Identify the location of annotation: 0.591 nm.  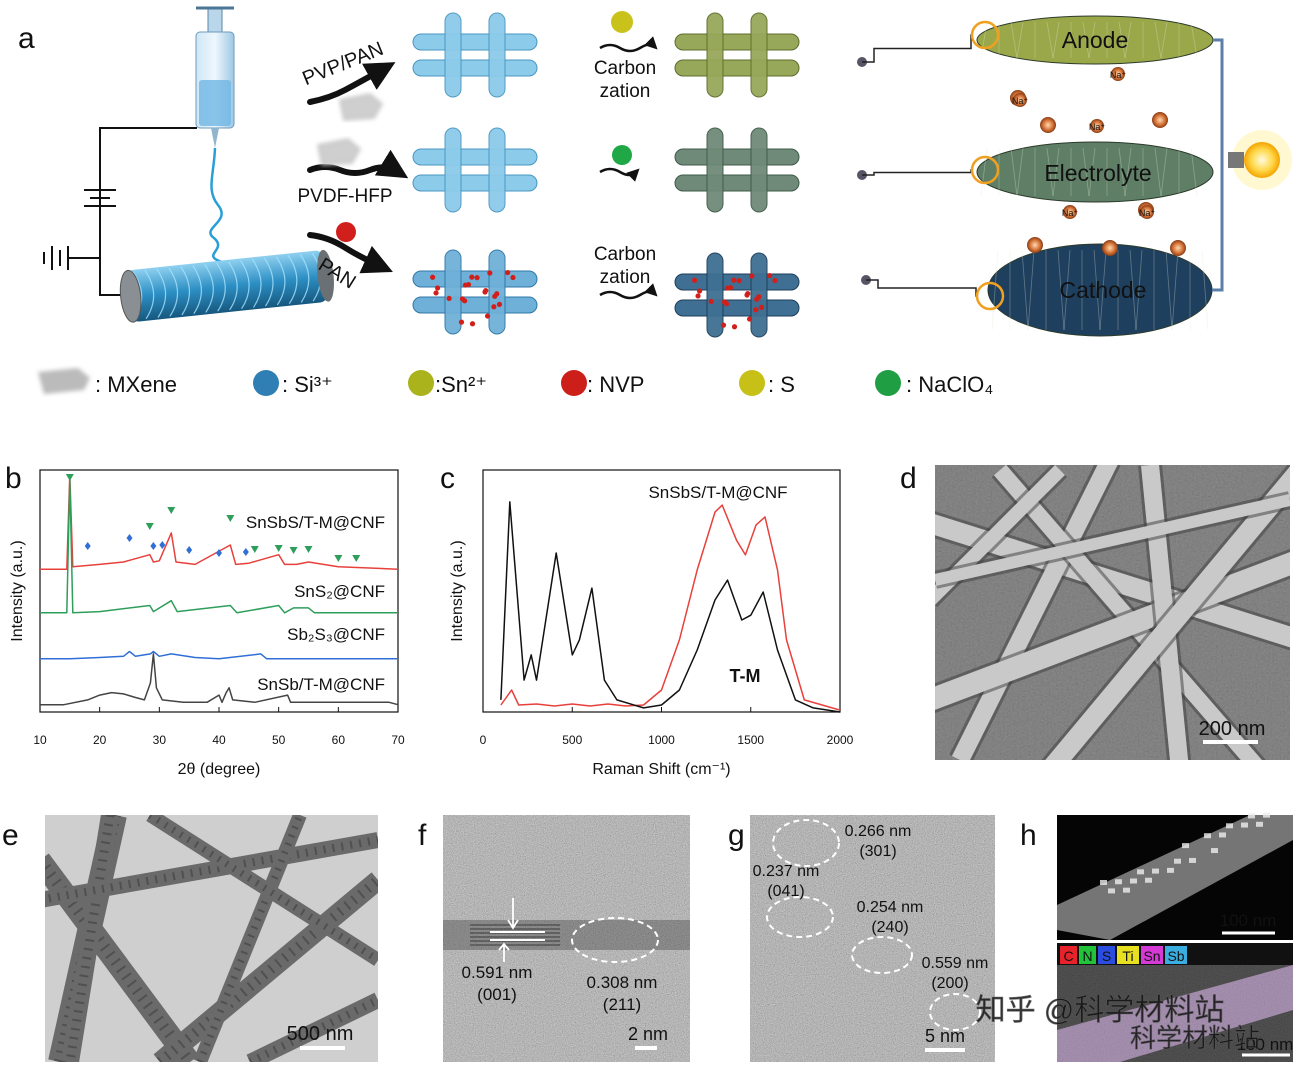
(497, 972).